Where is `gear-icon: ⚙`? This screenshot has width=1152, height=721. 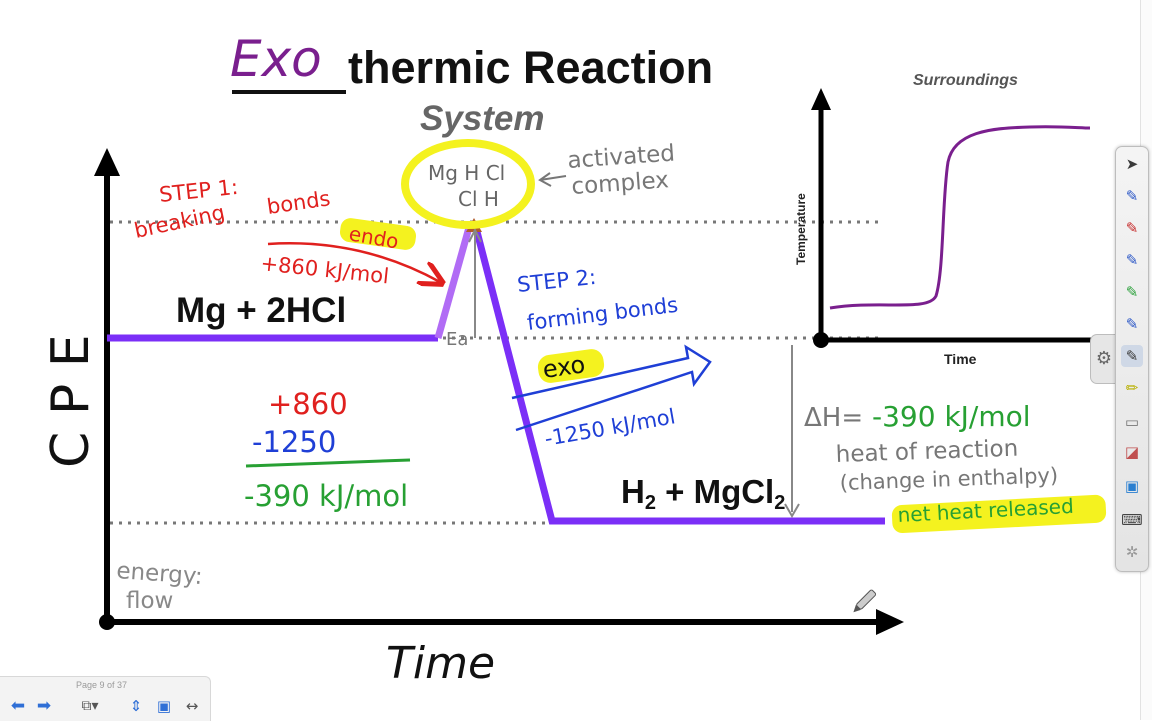
gear-icon: ⚙ is located at coordinates (1104, 358).